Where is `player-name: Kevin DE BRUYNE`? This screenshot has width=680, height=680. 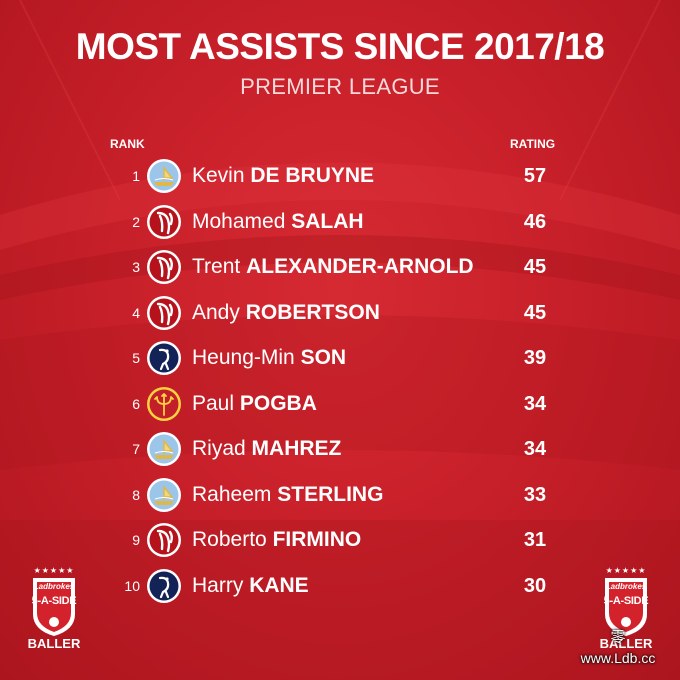 player-name: Kevin DE BRUYNE is located at coordinates (283, 176).